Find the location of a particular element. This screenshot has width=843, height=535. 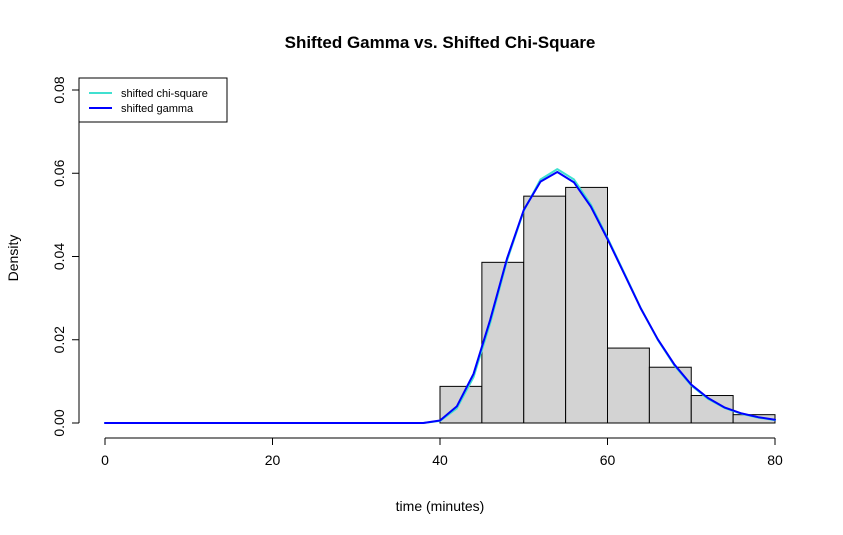

x-tick-label-2: 40 is located at coordinates (440, 460).